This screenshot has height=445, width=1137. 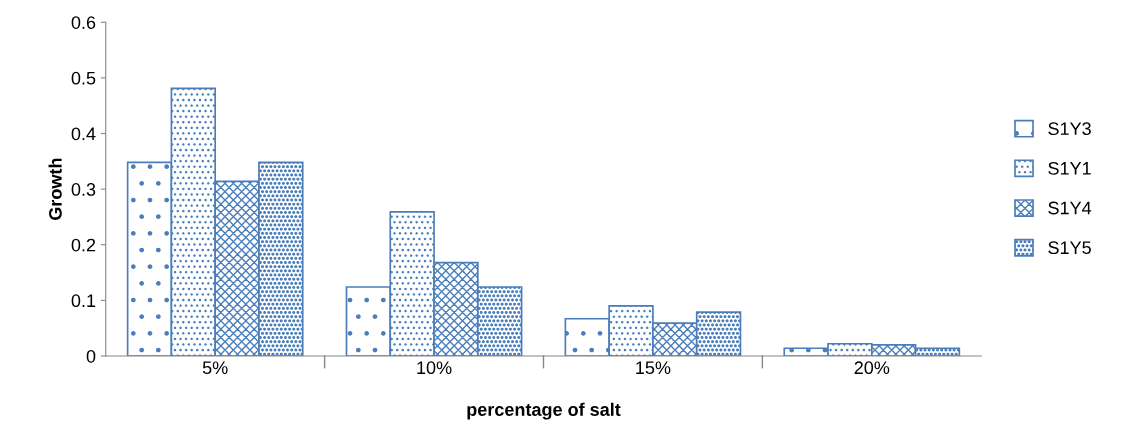 What do you see at coordinates (653, 368) in the screenshot?
I see `x-tick-label: 15%` at bounding box center [653, 368].